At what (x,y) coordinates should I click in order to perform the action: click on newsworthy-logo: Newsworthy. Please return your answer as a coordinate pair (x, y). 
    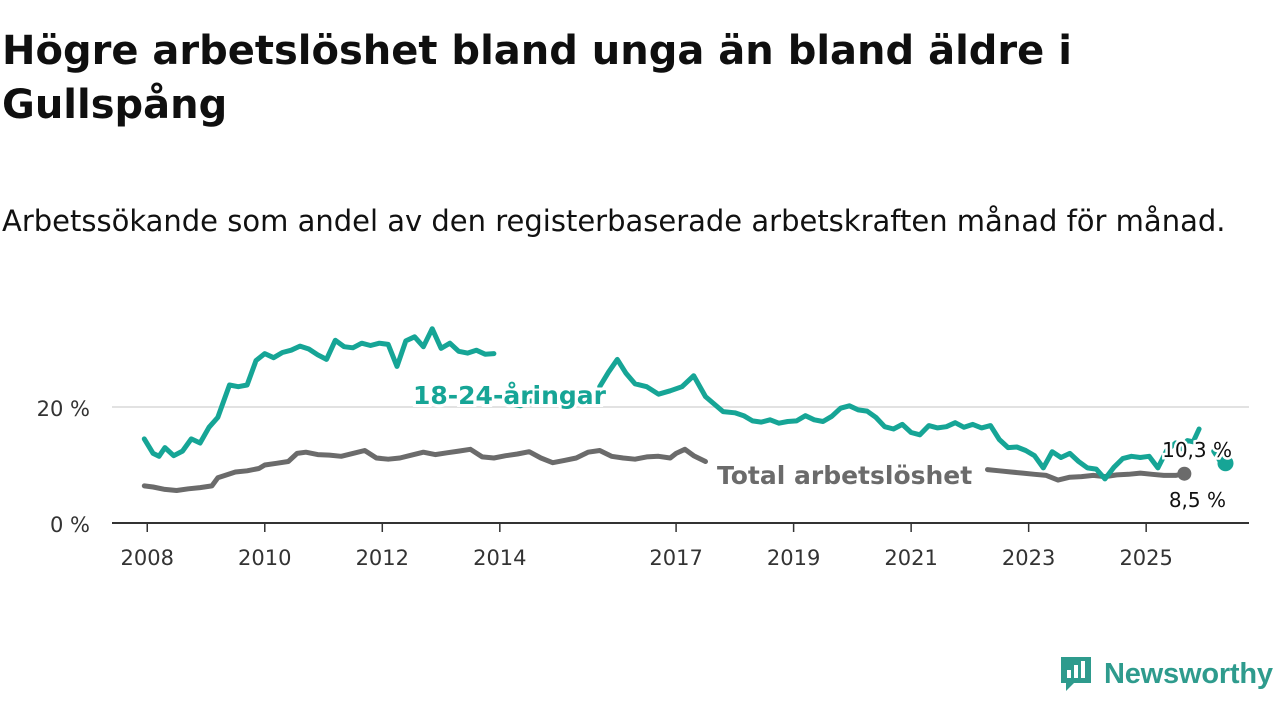
    Looking at the image, I should click on (1165, 674).